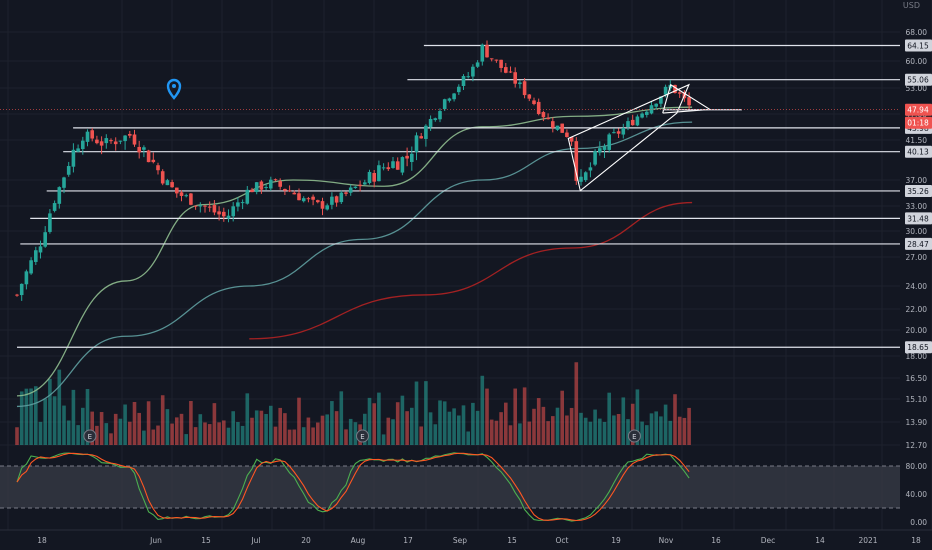  Describe the element at coordinates (911, 5) in the screenshot. I see `price-unit-label: USD` at that location.